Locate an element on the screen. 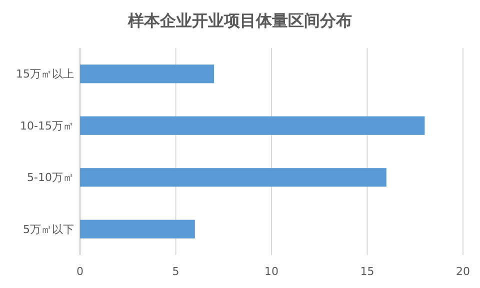 This screenshot has width=480, height=288. x-tick-label: 20 is located at coordinates (463, 271).